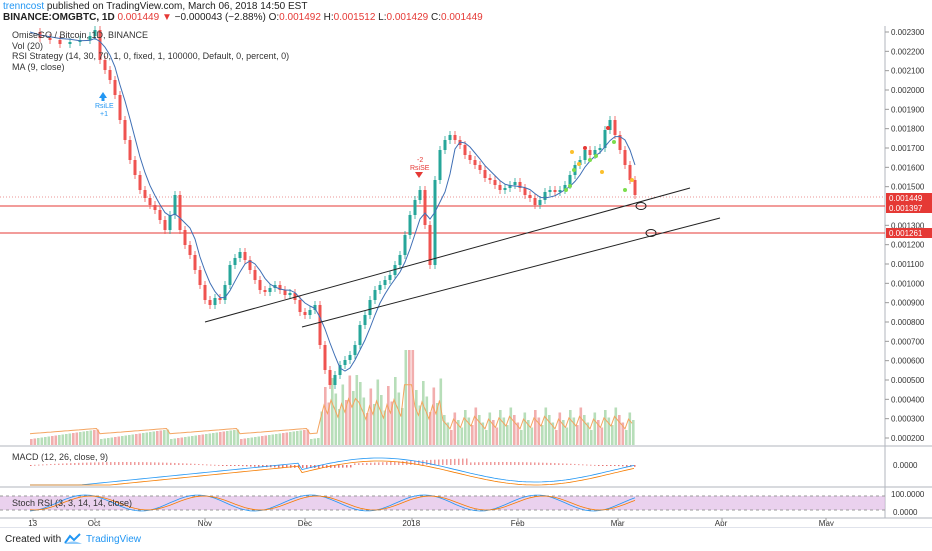  What do you see at coordinates (60, 457) in the screenshot?
I see `macd-label: MACD (12, 26, close, 9)` at bounding box center [60, 457].